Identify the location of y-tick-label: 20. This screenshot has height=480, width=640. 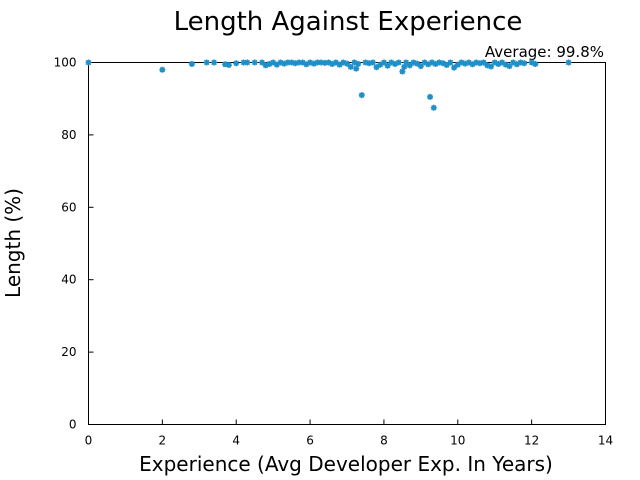
(68, 352).